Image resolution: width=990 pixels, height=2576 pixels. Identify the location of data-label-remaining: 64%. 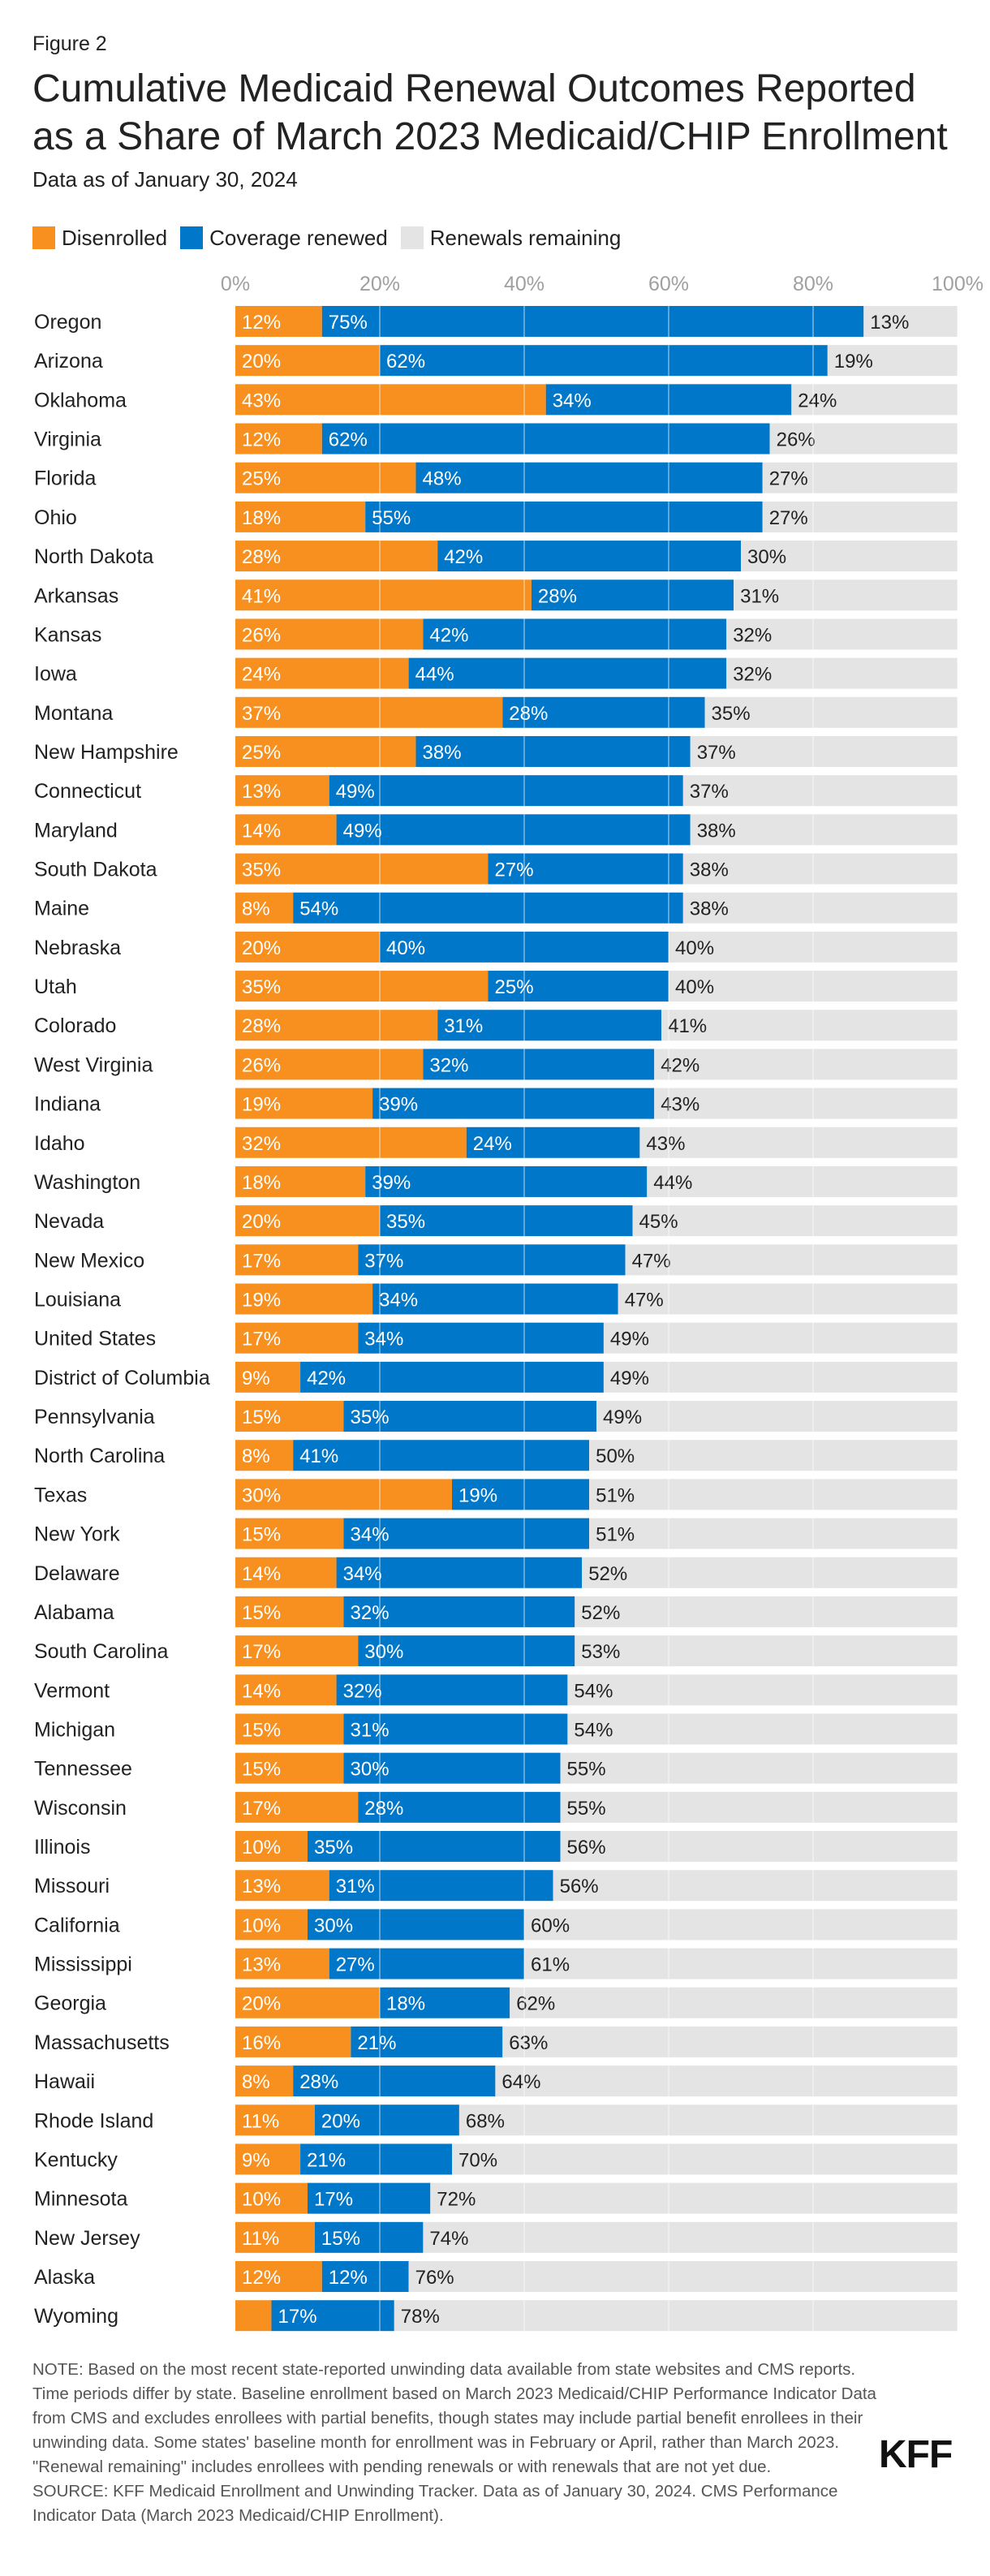
(520, 2082).